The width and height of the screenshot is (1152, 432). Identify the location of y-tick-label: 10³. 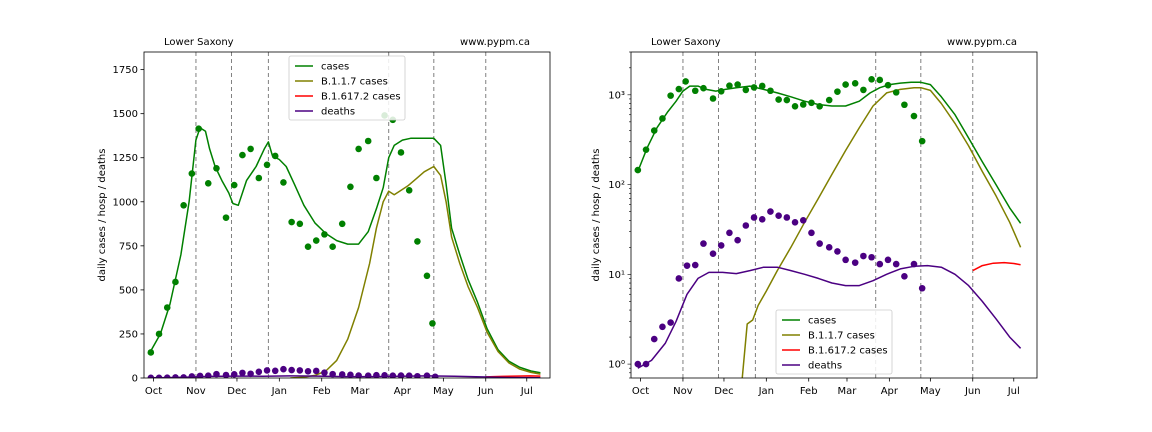
(616, 95).